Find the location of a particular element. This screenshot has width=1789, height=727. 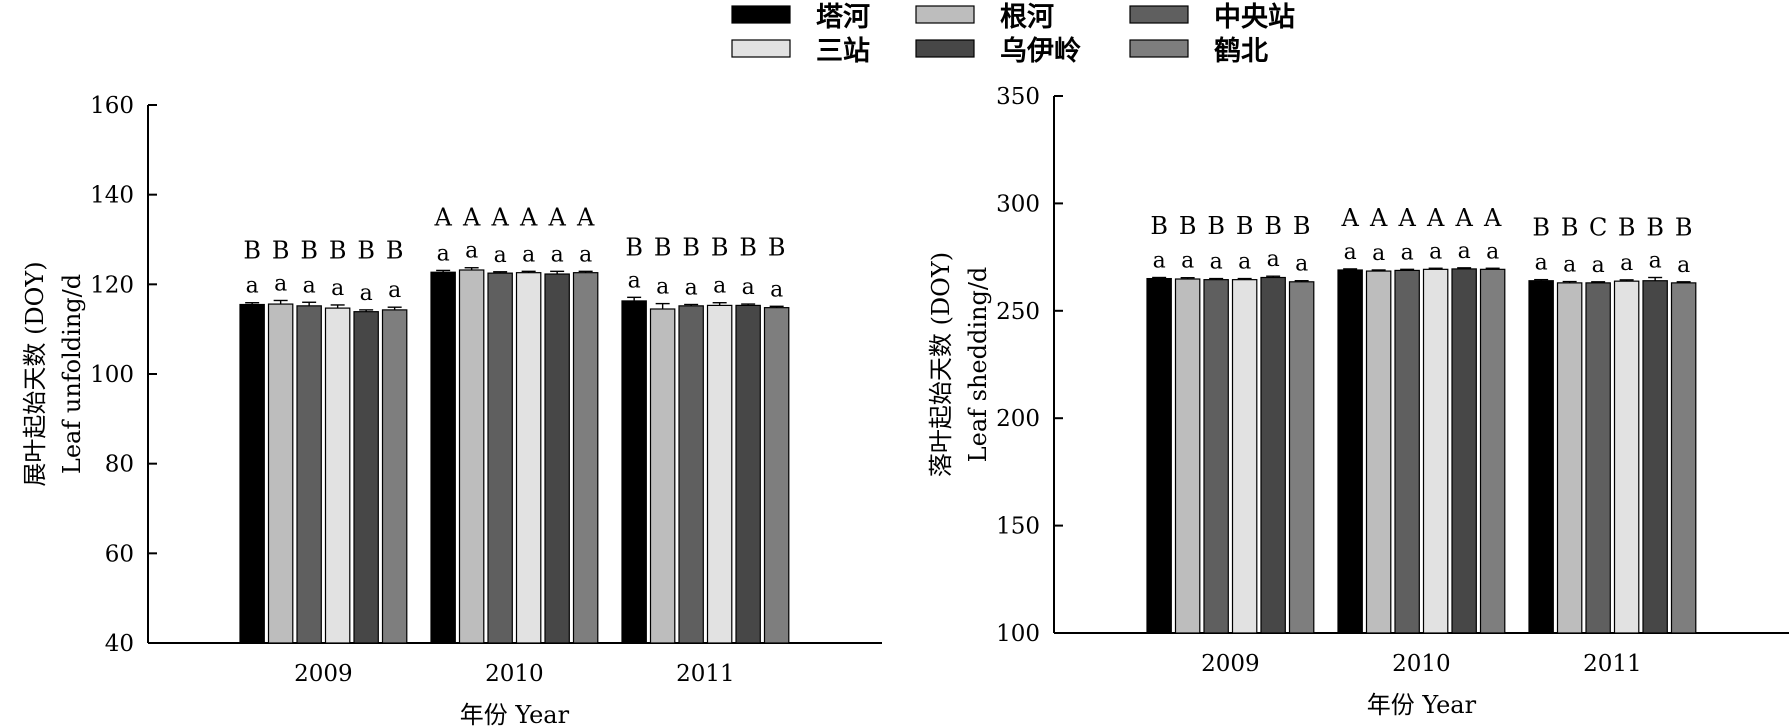

bar-2009-乌伊岭 is located at coordinates (366, 477).